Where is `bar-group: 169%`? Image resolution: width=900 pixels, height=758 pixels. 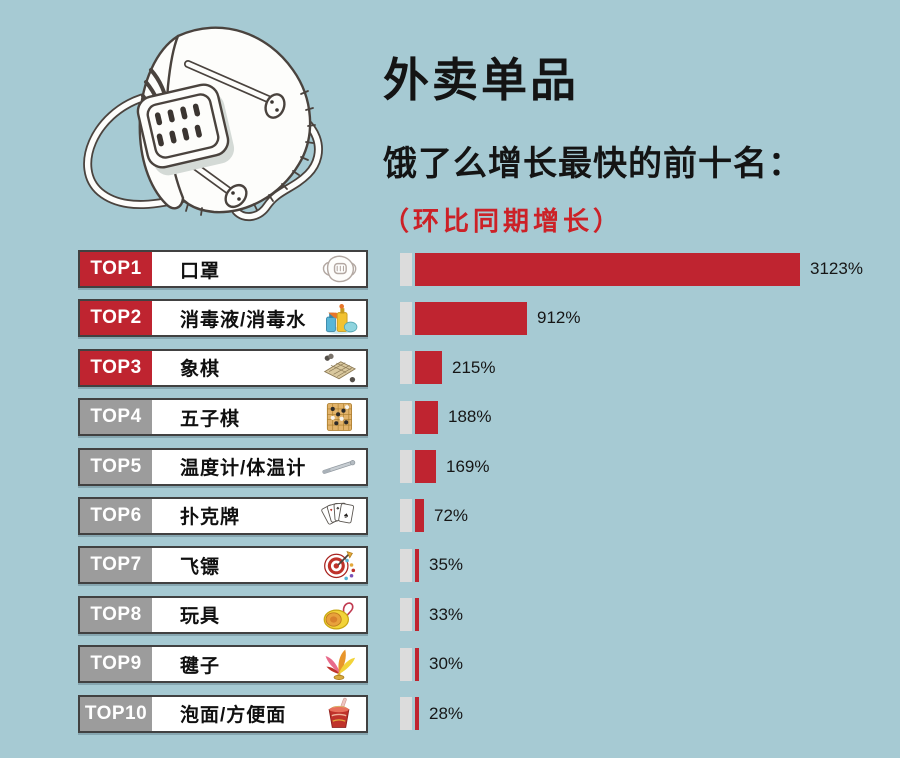 bar-group: 169% is located at coordinates (444, 467).